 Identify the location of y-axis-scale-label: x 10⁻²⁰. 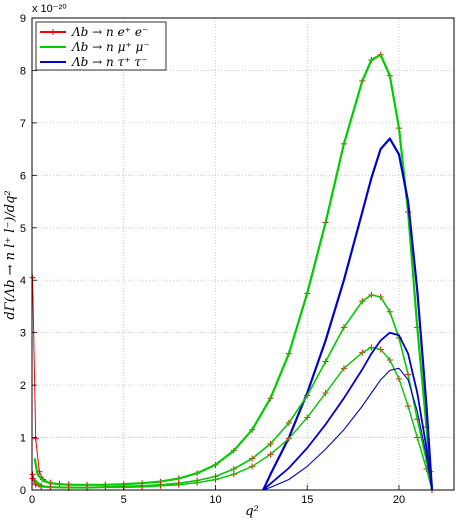
(49, 9).